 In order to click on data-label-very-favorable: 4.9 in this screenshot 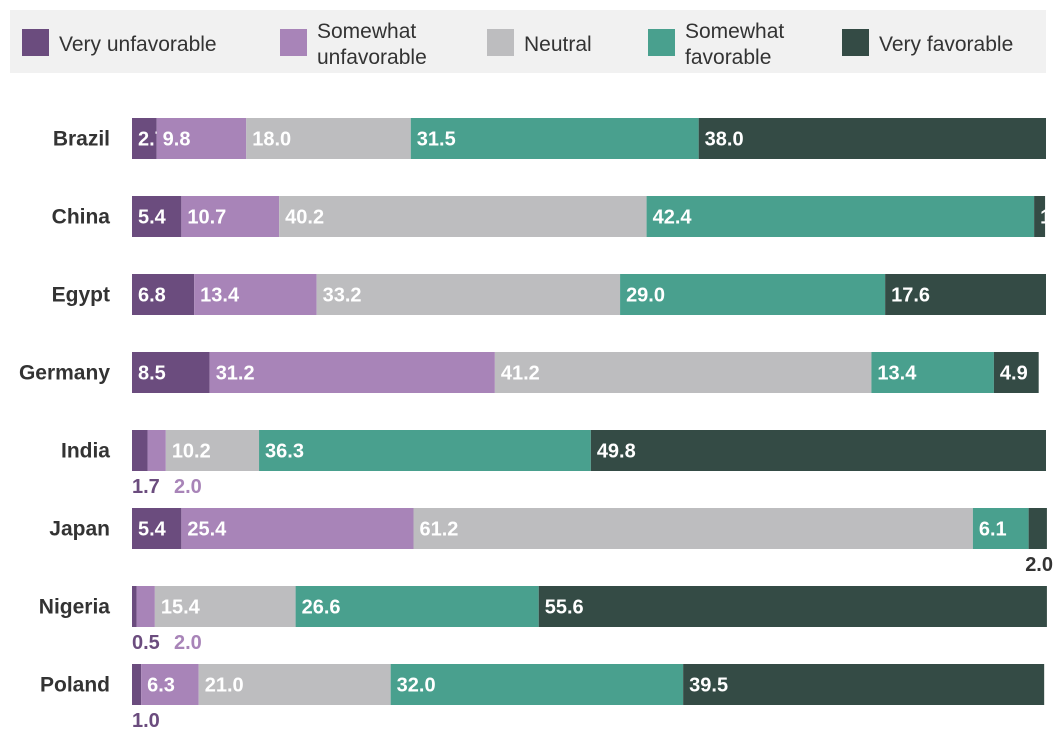, I will do `click(1014, 374)`.